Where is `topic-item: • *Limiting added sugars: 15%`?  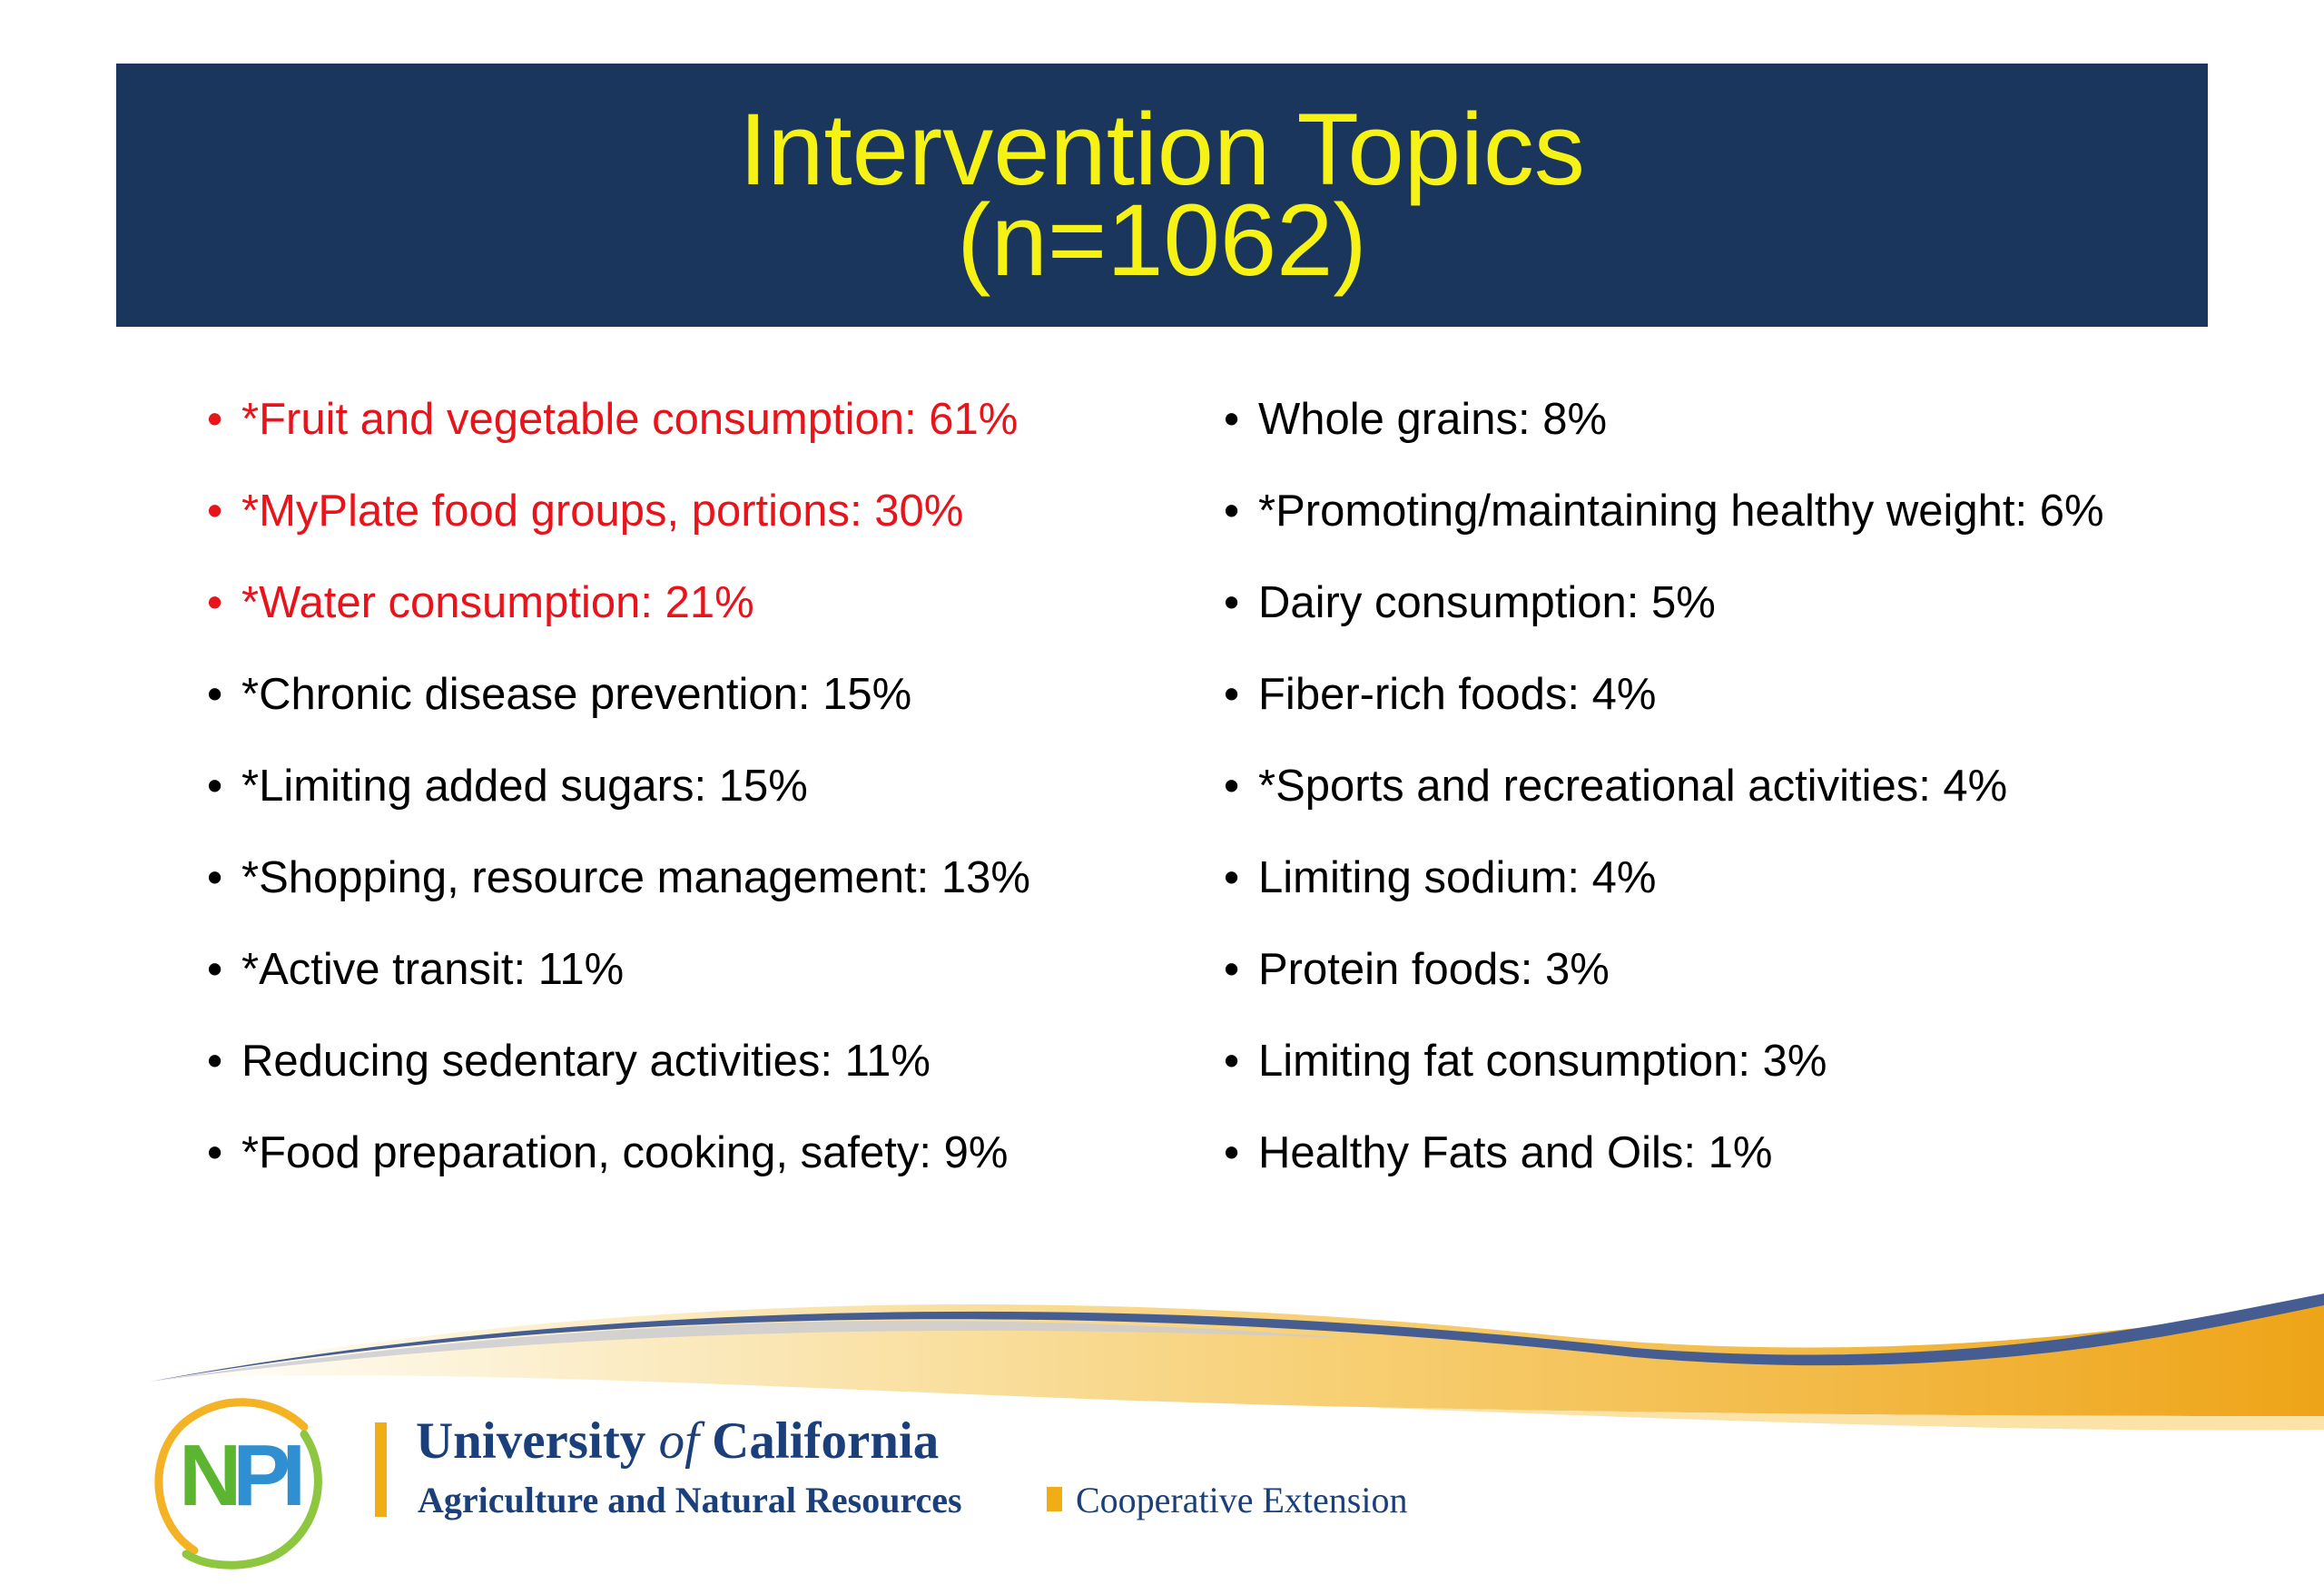
topic-item: • *Limiting added sugars: 15% is located at coordinates (706, 803).